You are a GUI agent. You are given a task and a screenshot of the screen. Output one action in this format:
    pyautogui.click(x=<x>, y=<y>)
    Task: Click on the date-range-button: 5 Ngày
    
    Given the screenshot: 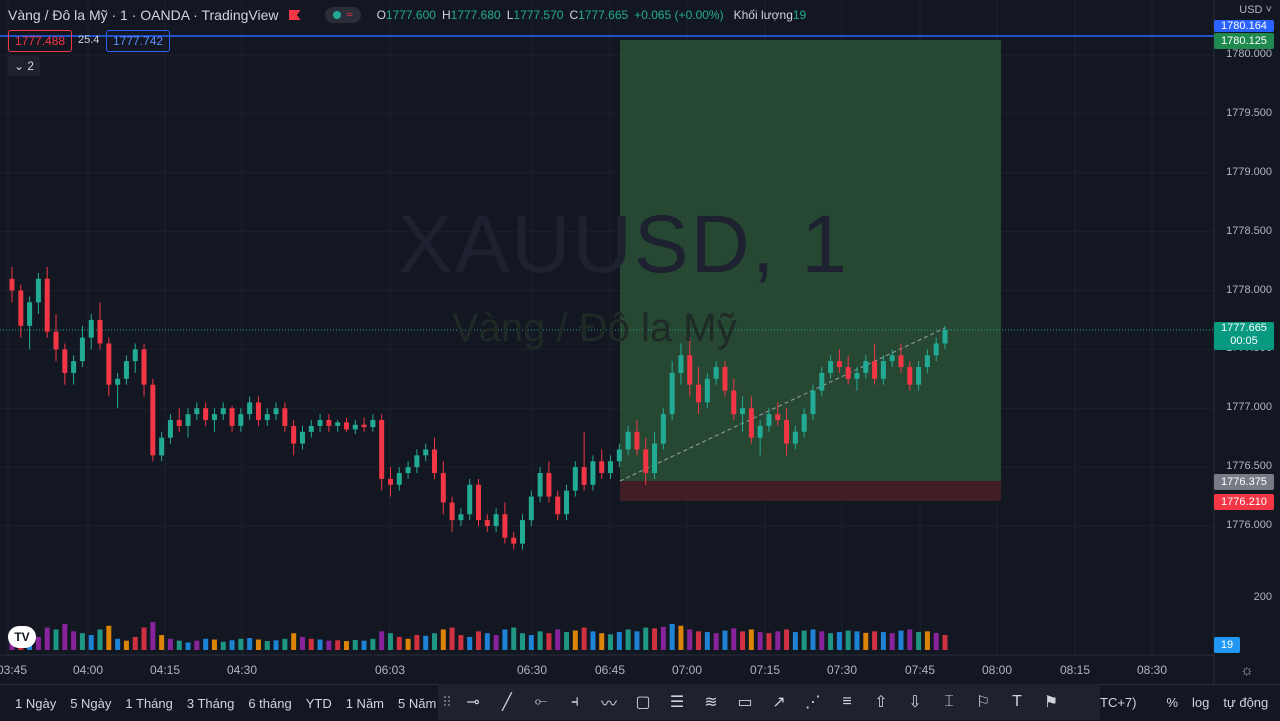 What is the action you would take?
    pyautogui.click(x=91, y=703)
    